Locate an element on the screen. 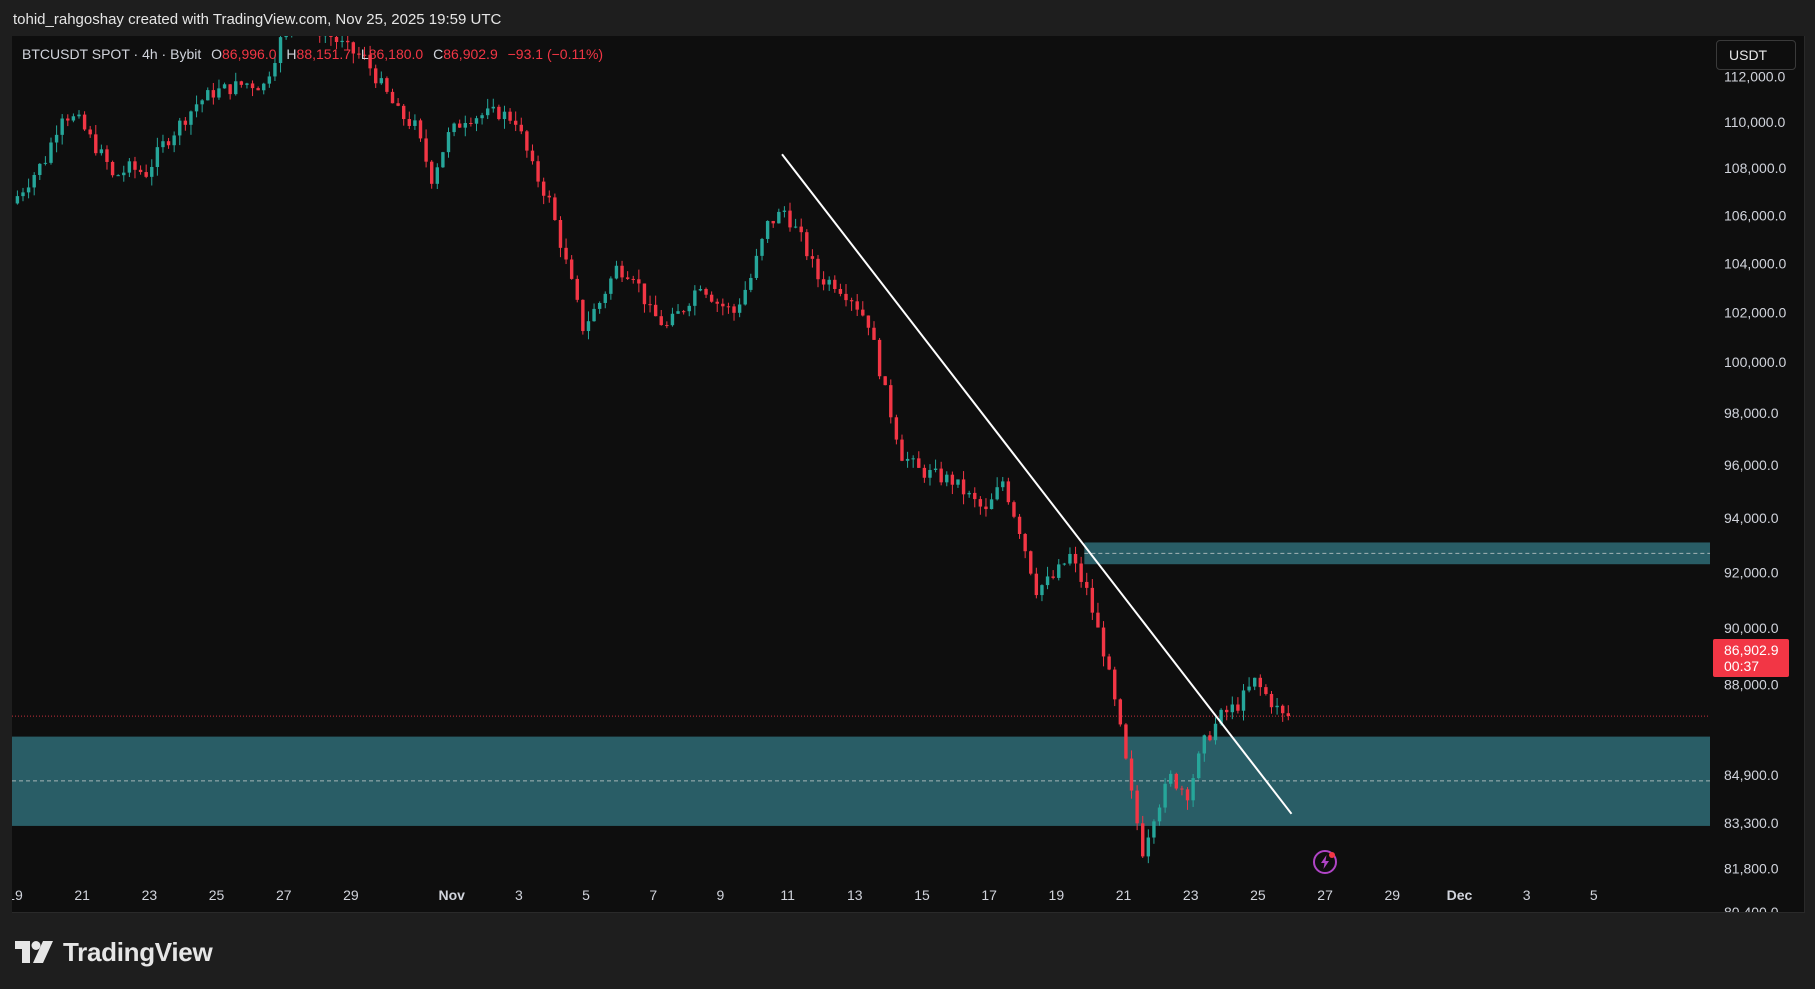 The height and width of the screenshot is (989, 1815). y-axis-tick-label: 83,300.0 is located at coordinates (1751, 823).